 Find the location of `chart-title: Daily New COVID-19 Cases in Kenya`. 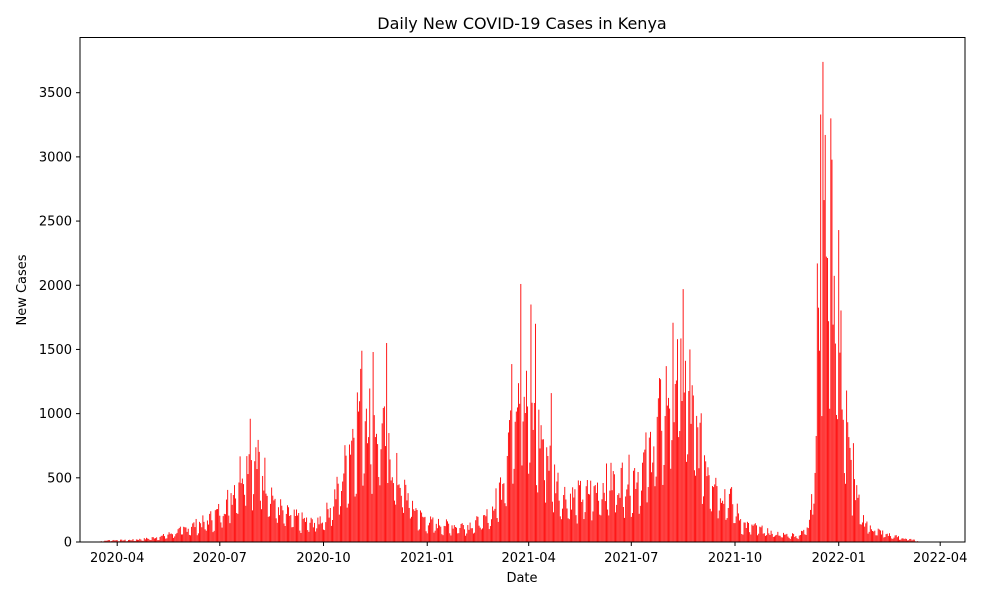

chart-title: Daily New COVID-19 Cases in Kenya is located at coordinates (521, 23).